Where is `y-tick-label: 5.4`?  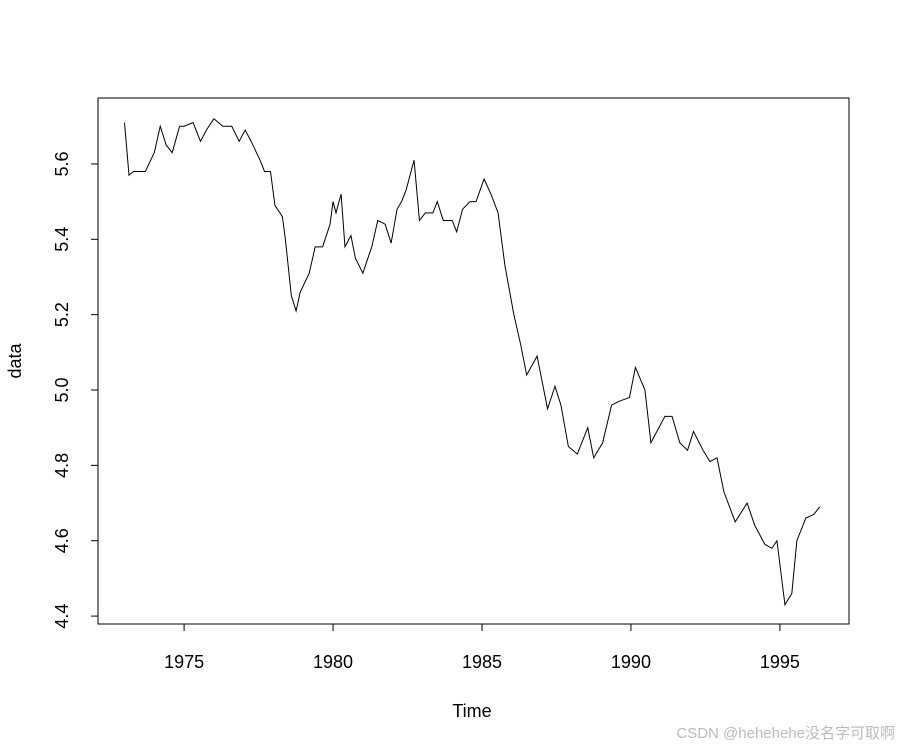 y-tick-label: 5.4 is located at coordinates (62, 239).